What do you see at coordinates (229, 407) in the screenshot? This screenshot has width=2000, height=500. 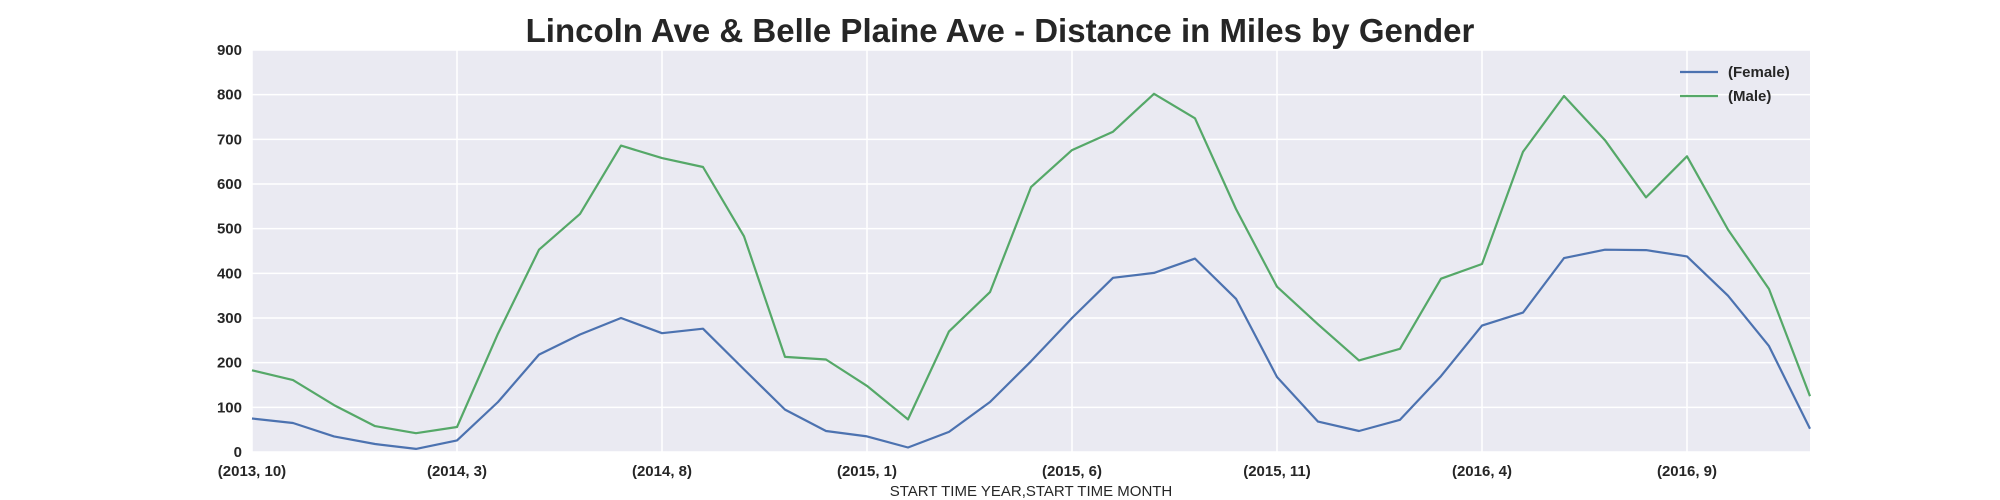 I see `y-tick-label: 100` at bounding box center [229, 407].